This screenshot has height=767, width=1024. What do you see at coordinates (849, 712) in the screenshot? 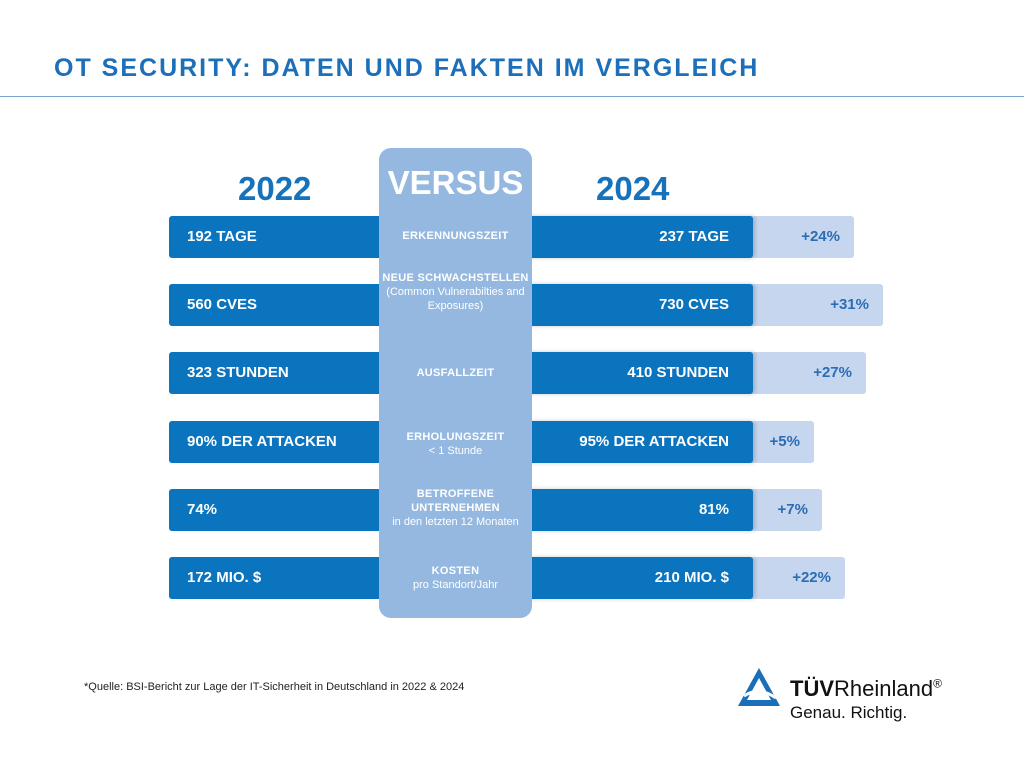
I see `tagline: Genau. Richtig.` at bounding box center [849, 712].